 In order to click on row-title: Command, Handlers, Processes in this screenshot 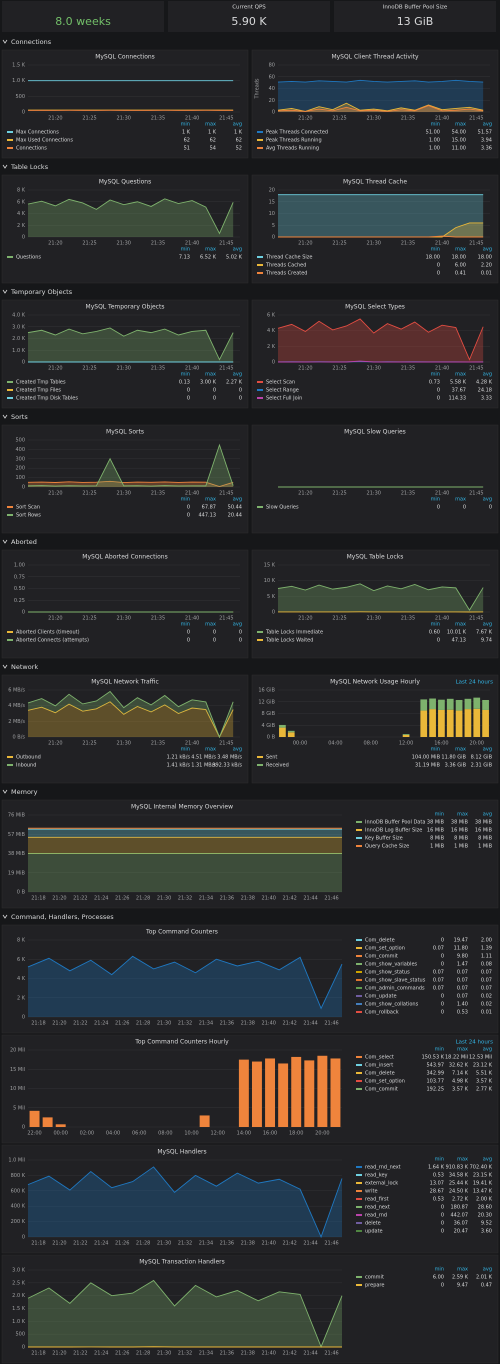, I will do `click(62, 917)`.